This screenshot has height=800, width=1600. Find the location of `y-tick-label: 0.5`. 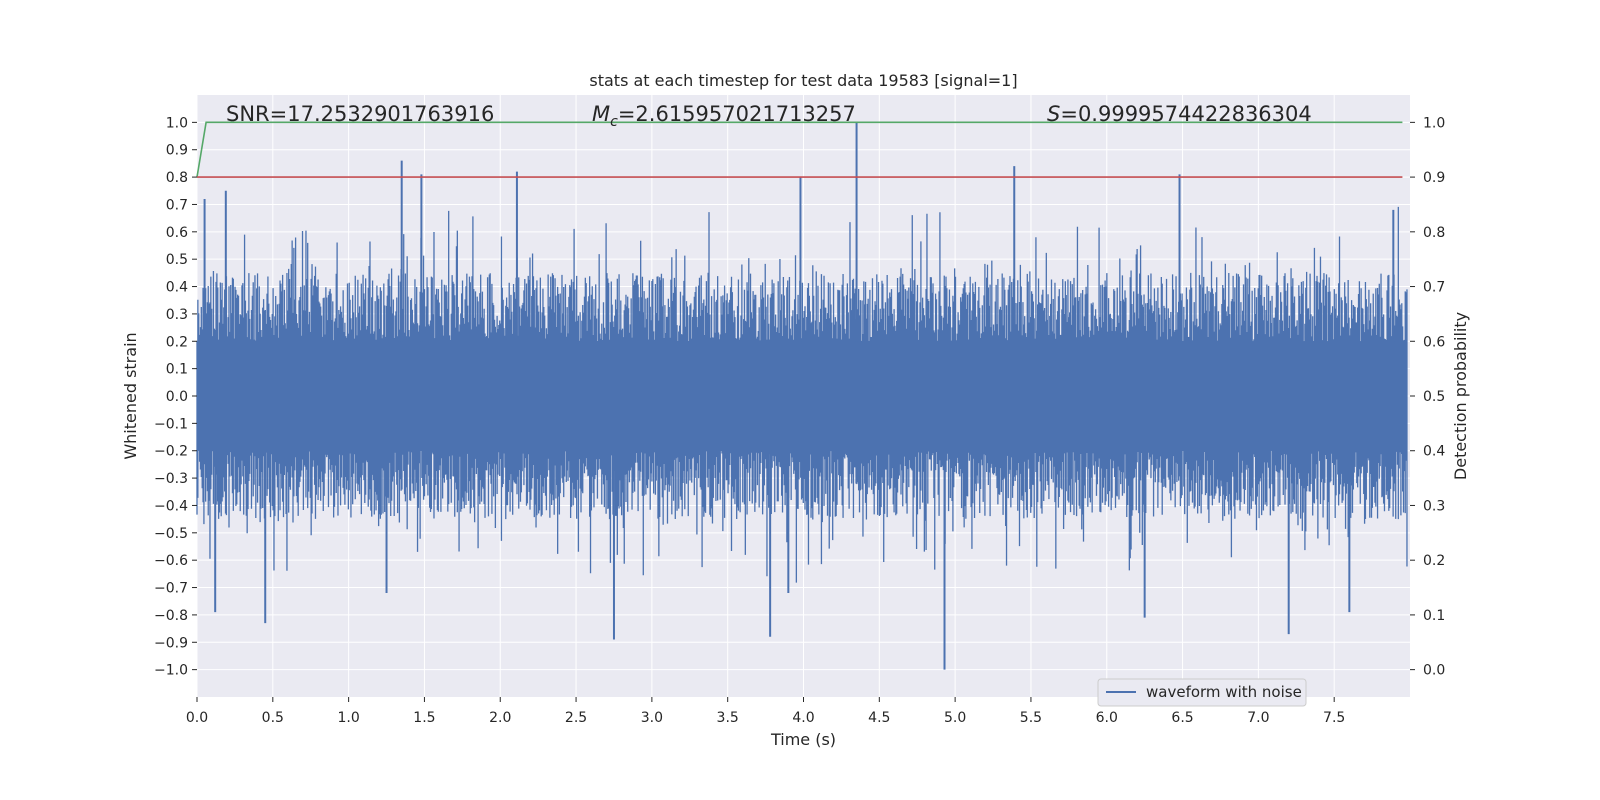

y-tick-label: 0.5 is located at coordinates (177, 260).